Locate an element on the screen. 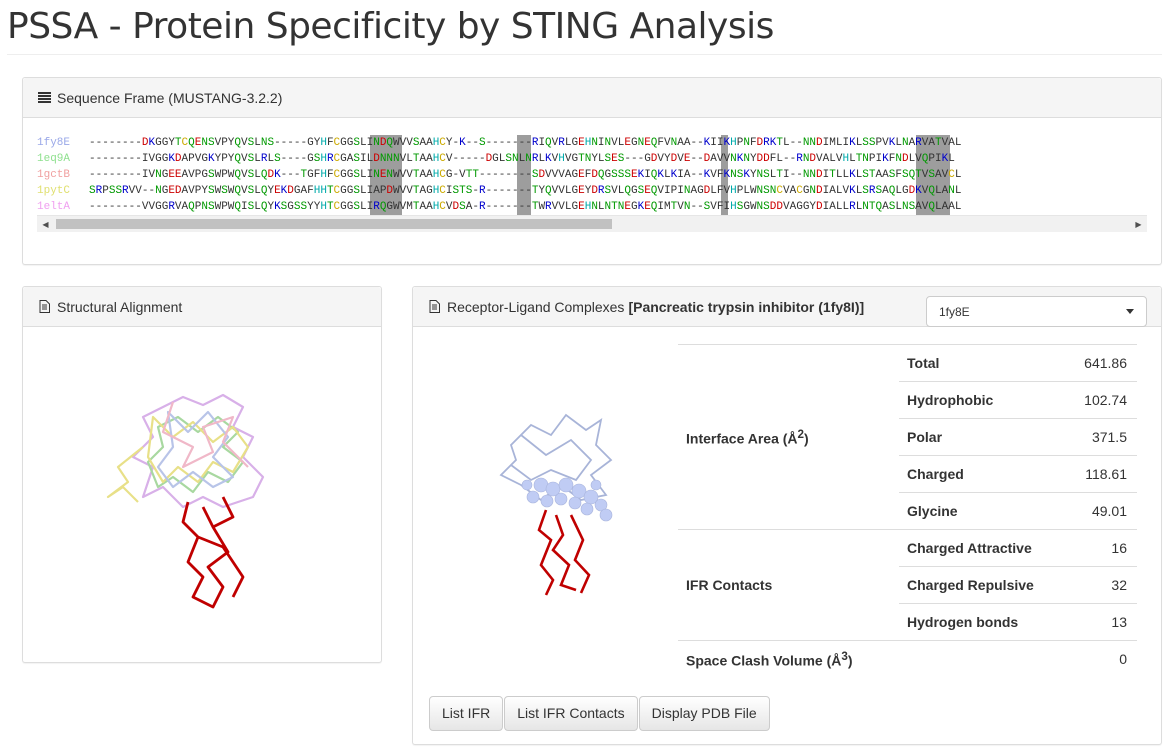 The image size is (1166, 753). sequence-horizontal-scrollbar: ◀ ▶ is located at coordinates (592, 223).